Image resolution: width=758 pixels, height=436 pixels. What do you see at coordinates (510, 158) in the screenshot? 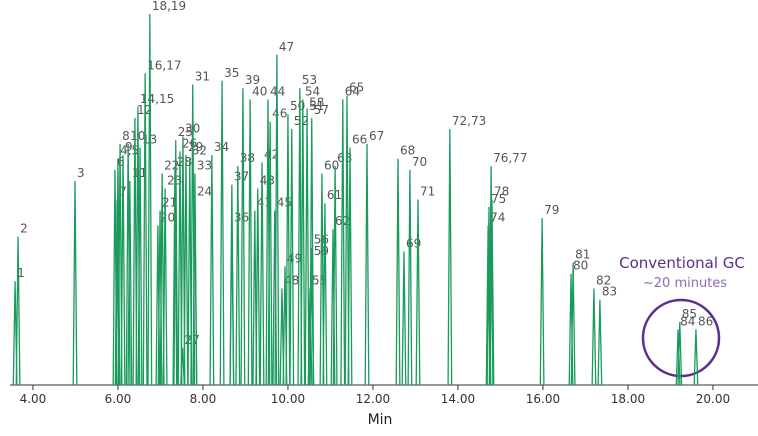
I see `peak-label: 76,77` at bounding box center [510, 158].